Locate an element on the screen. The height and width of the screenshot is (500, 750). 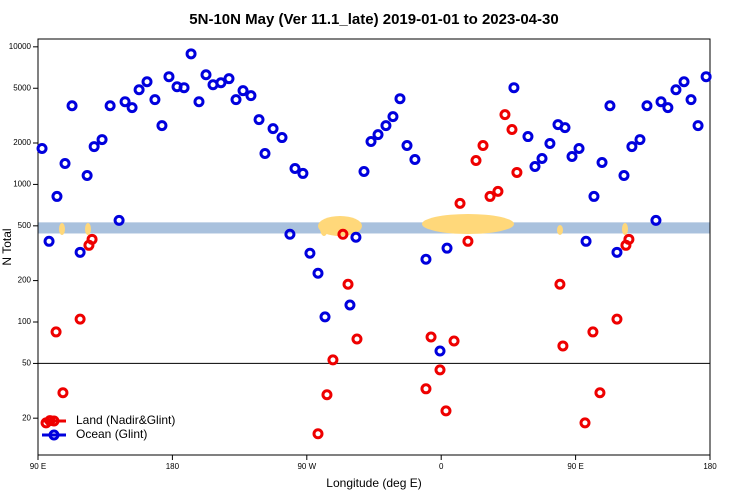
x-tick-label: 0 is located at coordinates (441, 466).